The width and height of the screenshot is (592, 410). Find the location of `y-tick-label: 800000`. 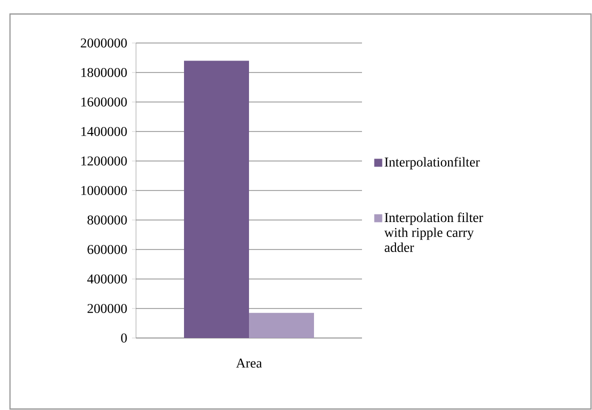

y-tick-label: 800000 is located at coordinates (107, 220).